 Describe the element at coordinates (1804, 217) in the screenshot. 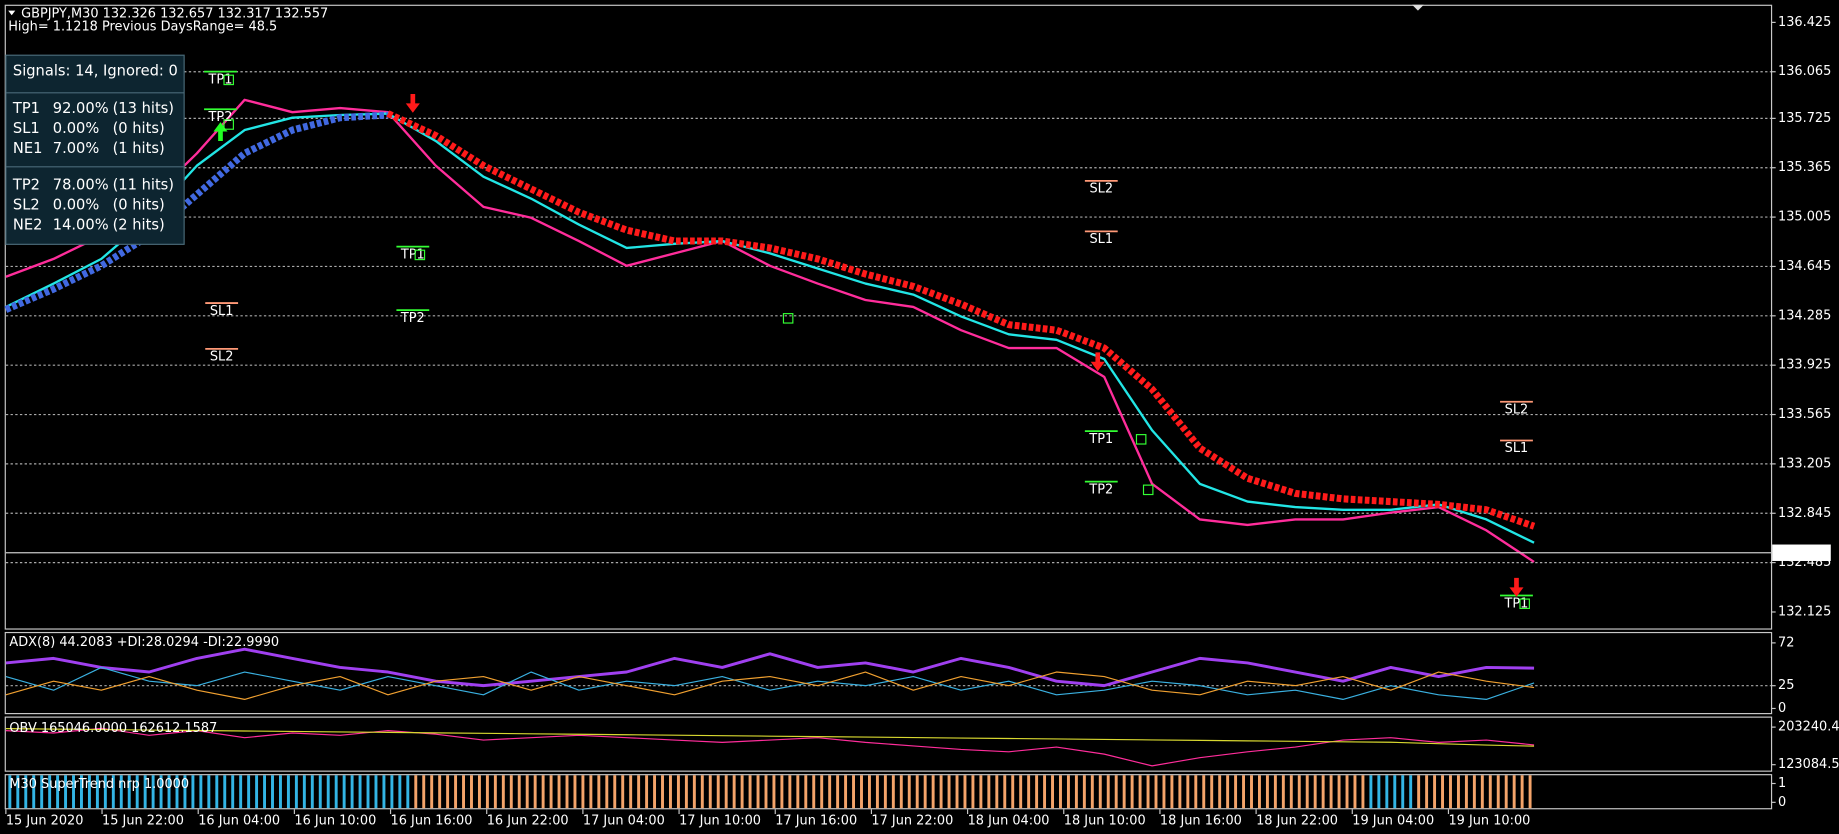

I see `y-tick-label: 135.005` at that location.